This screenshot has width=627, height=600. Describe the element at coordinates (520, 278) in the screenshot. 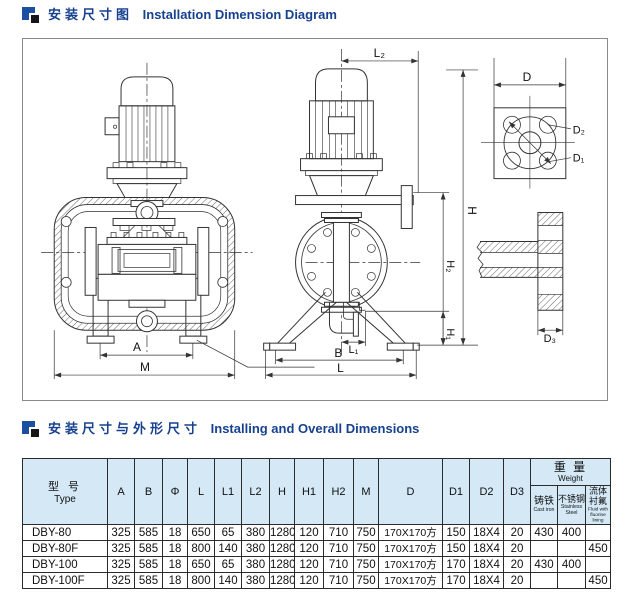

I see `pipe-section-view: D₃` at that location.